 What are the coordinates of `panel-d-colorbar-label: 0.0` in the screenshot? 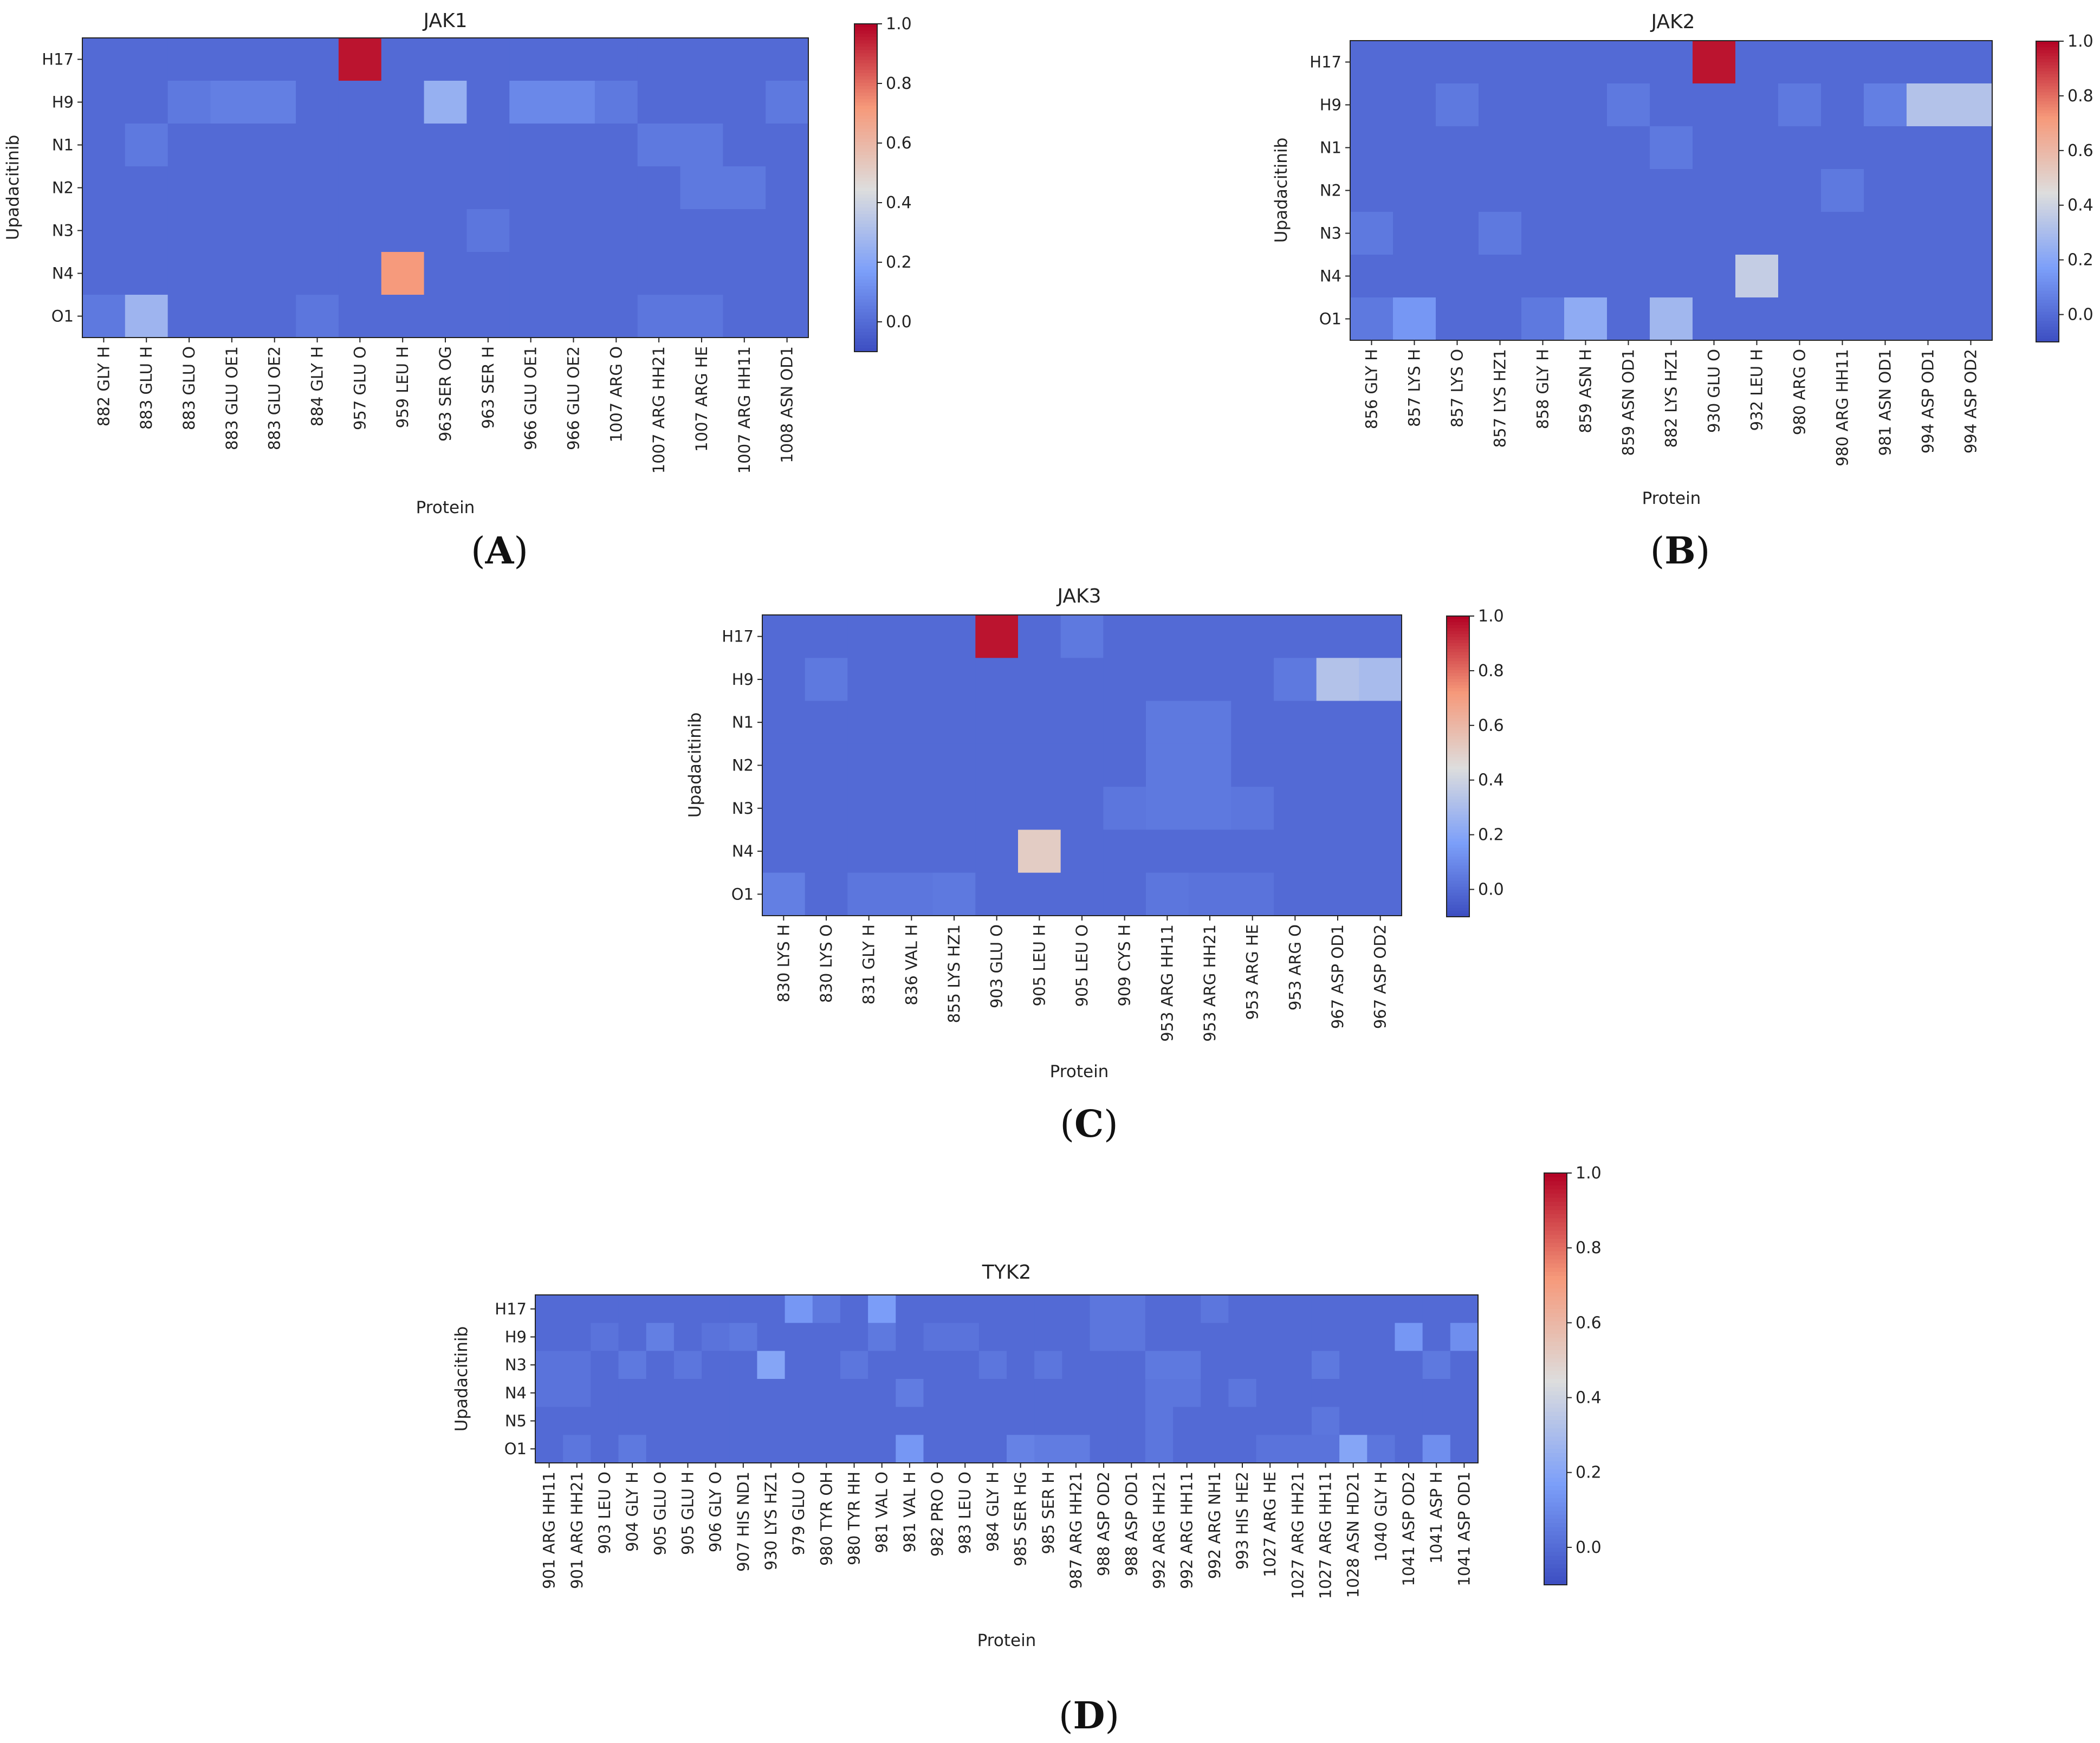 It's located at (1589, 1547).